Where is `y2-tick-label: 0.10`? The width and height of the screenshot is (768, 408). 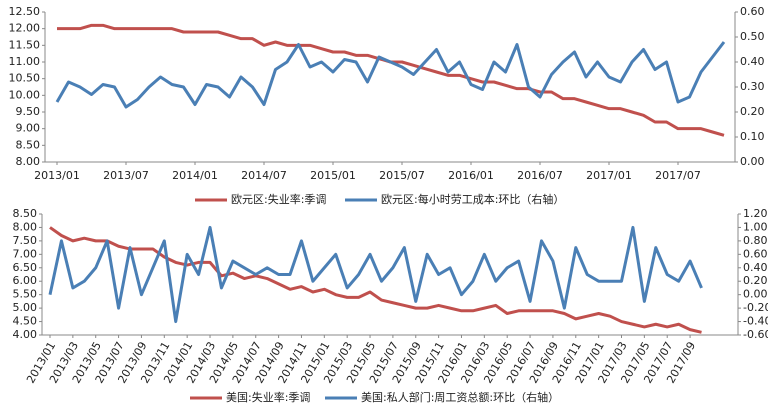
y2-tick-label: 0.10 is located at coordinates (752, 136).